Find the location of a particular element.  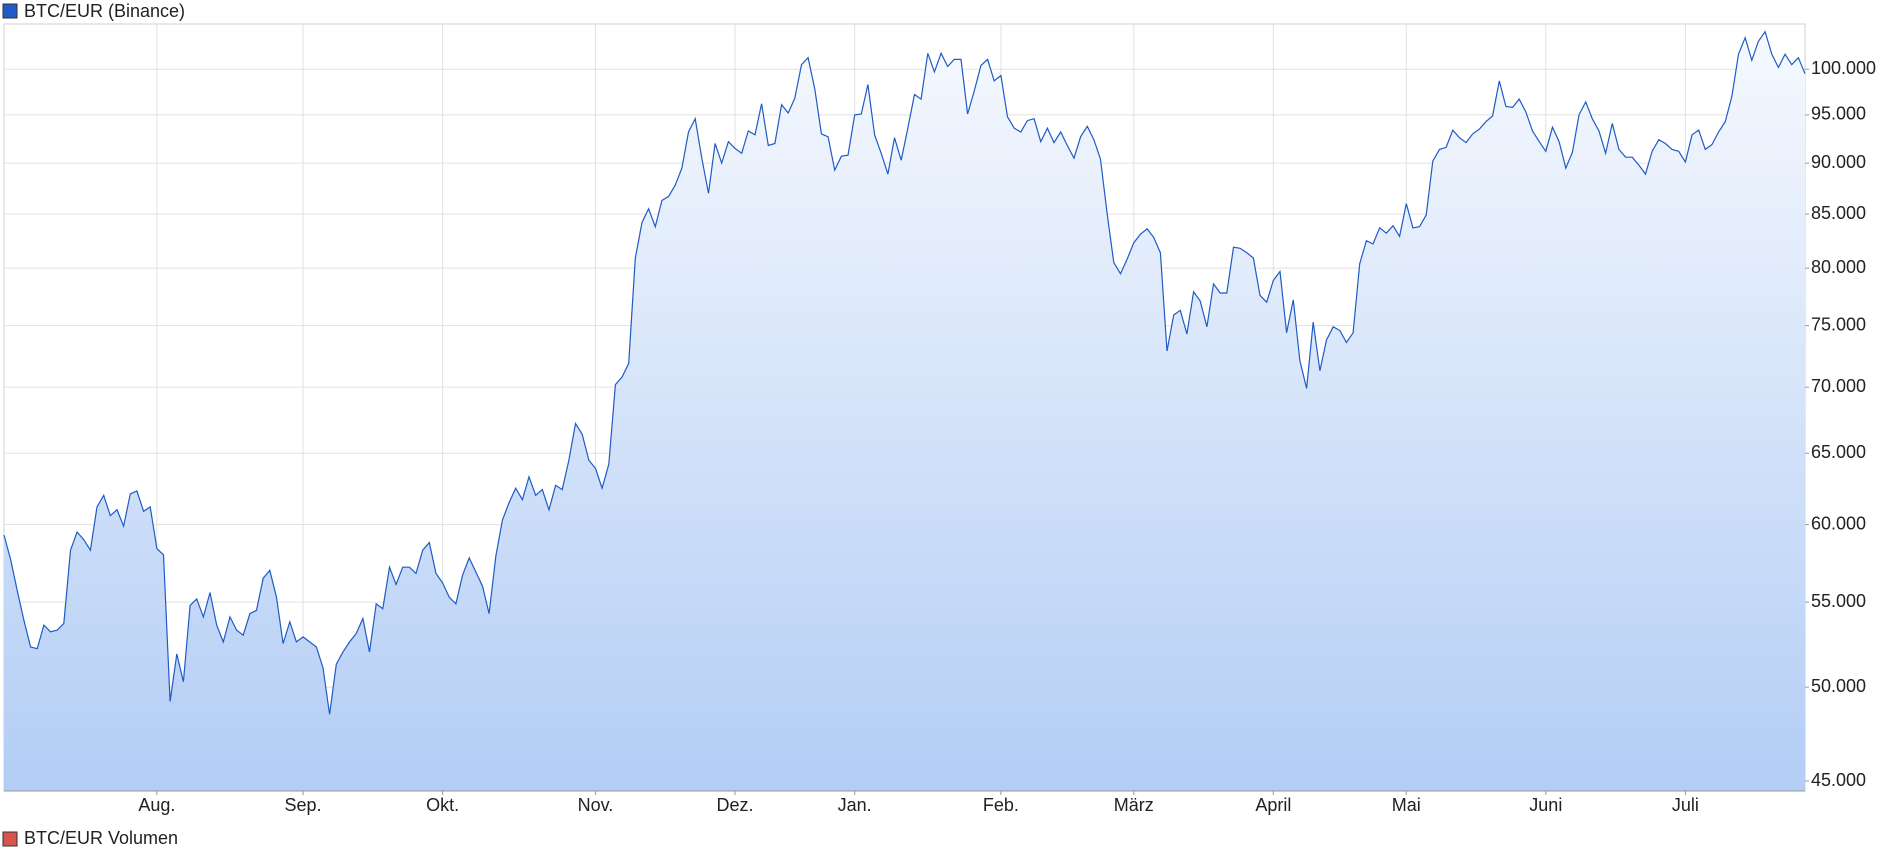

x-tick-label: Nov. is located at coordinates (596, 805).